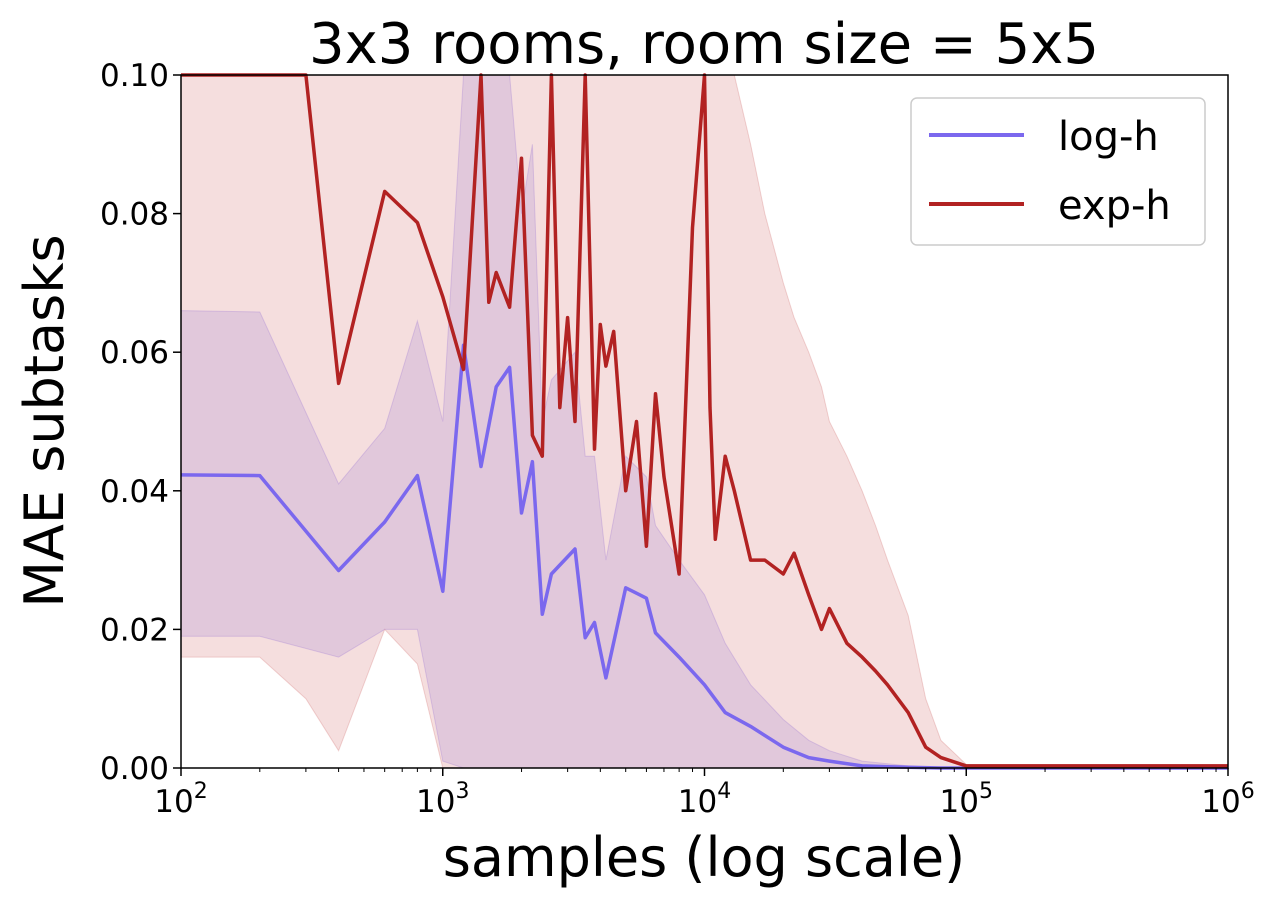  Describe the element at coordinates (134, 353) in the screenshot. I see `y-tick-label: 0.06` at that location.